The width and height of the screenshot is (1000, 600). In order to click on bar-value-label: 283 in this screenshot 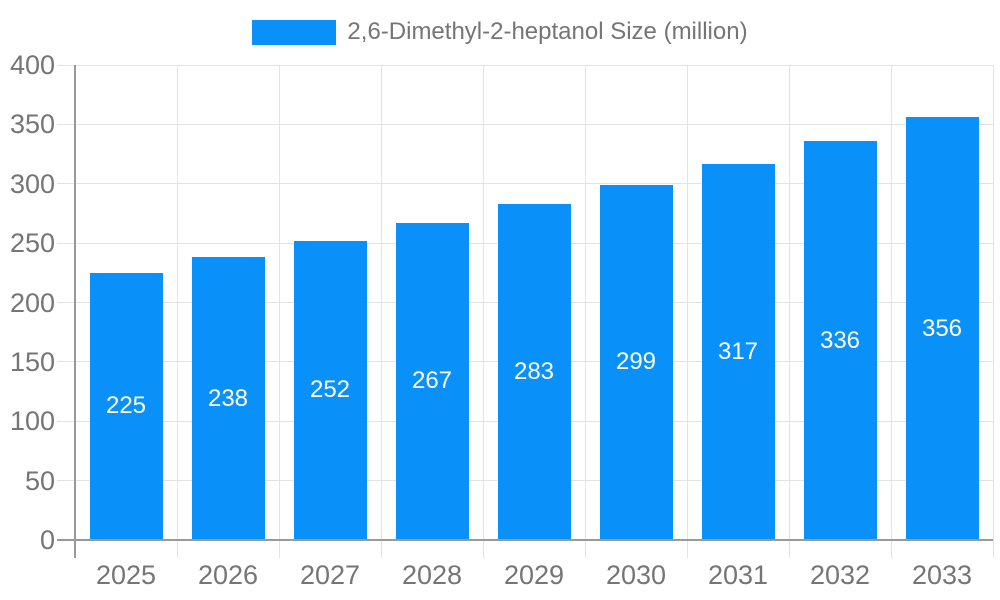, I will do `click(534, 371)`.